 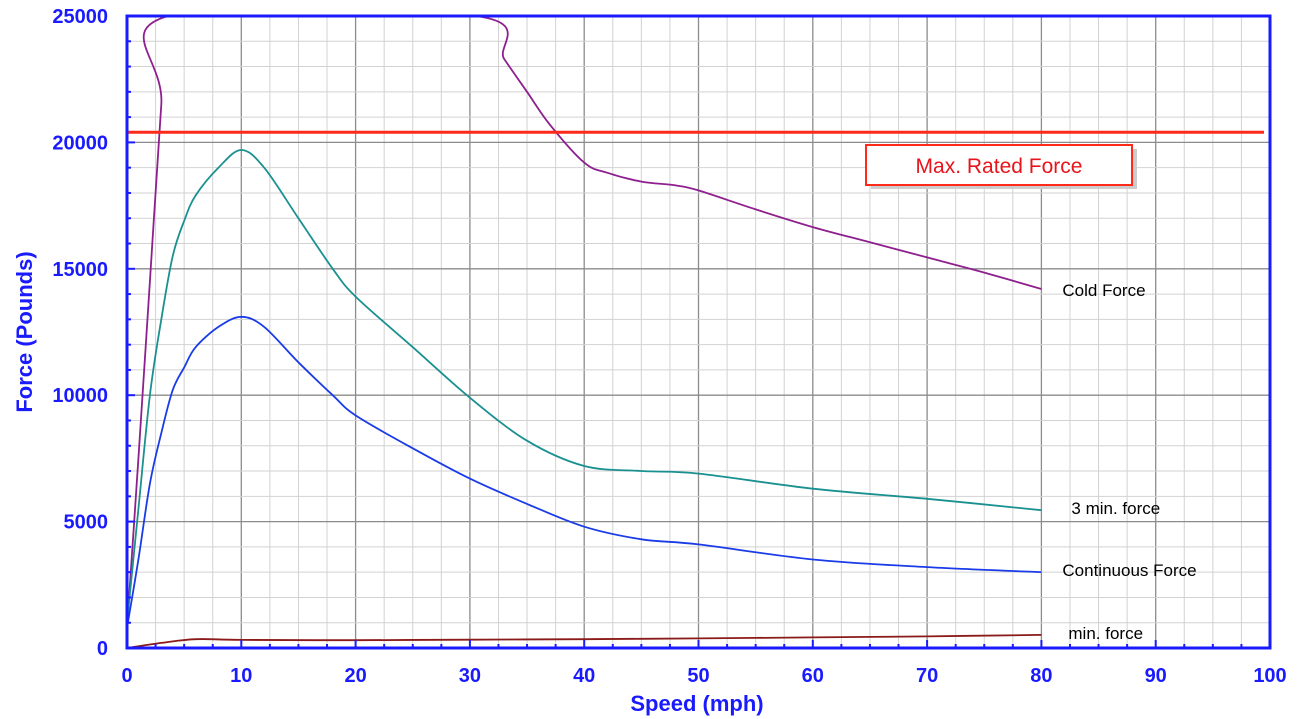 I want to click on x-axis-title: Speed (mph), so click(x=696, y=703).